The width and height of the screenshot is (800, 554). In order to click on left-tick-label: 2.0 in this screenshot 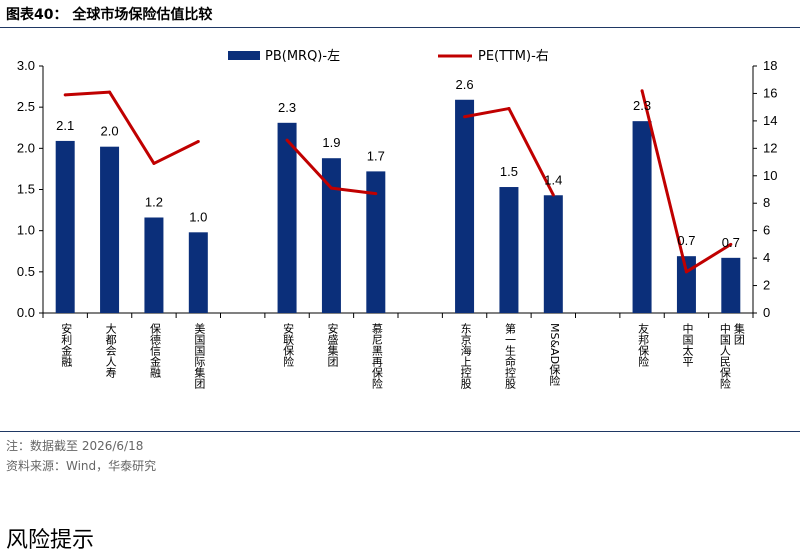, I will do `click(26, 147)`.